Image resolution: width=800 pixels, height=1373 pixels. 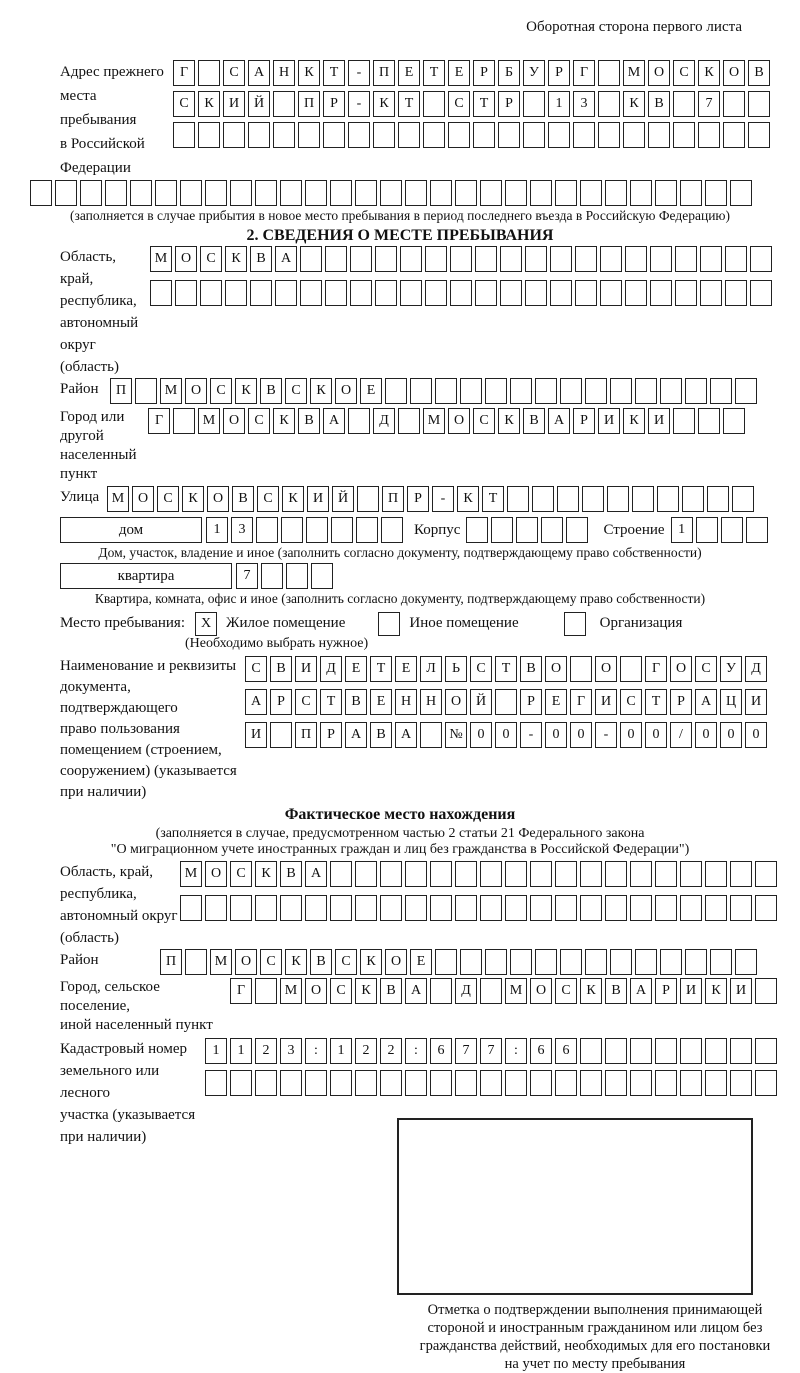 I want to click on form-cell: Д, so click(x=466, y=991).